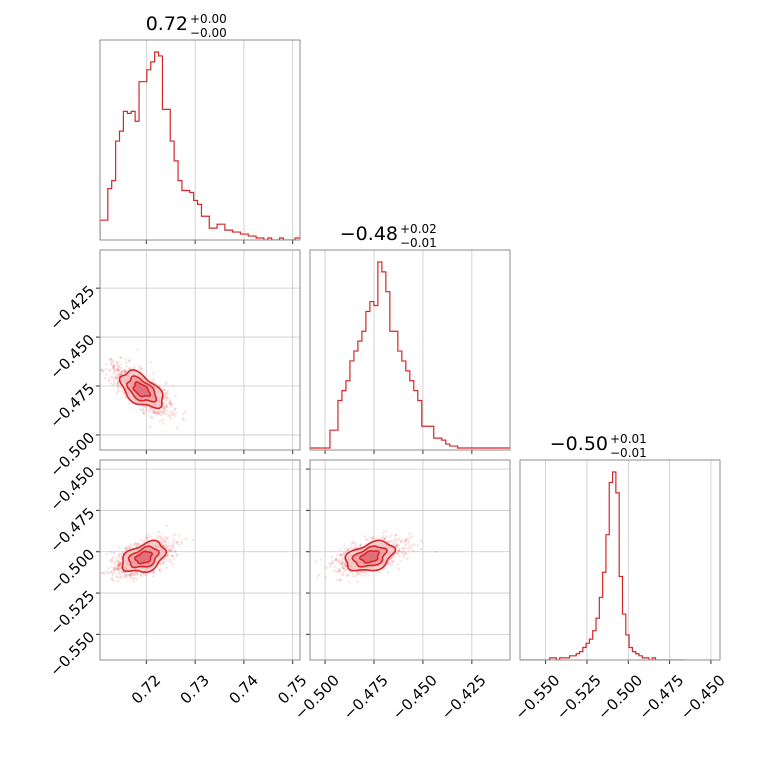 Image resolution: width=760 pixels, height=760 pixels. Describe the element at coordinates (72, 654) in the screenshot. I see `y-tick-label: −0.550` at that location.